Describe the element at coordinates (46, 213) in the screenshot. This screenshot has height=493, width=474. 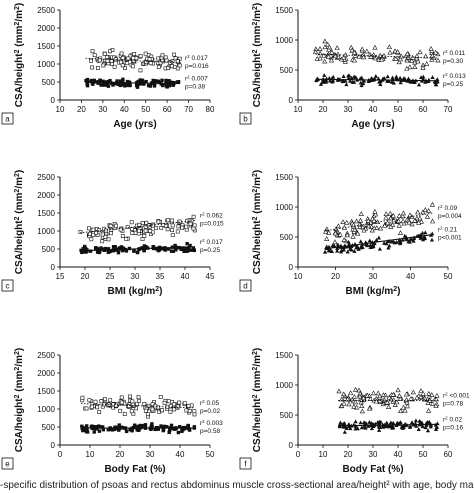
I see `y-tick-label: 1500` at that location.